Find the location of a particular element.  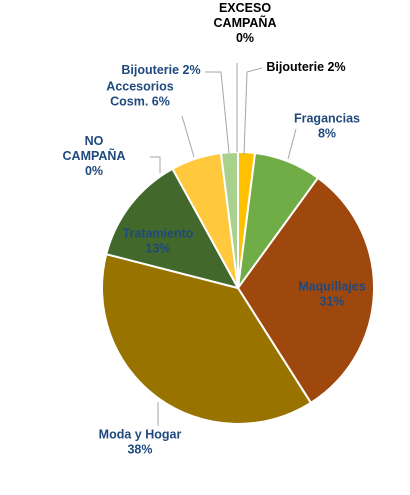

data-label-no-campana-0-5: NO CAMPAÑA 0% is located at coordinates (94, 156).